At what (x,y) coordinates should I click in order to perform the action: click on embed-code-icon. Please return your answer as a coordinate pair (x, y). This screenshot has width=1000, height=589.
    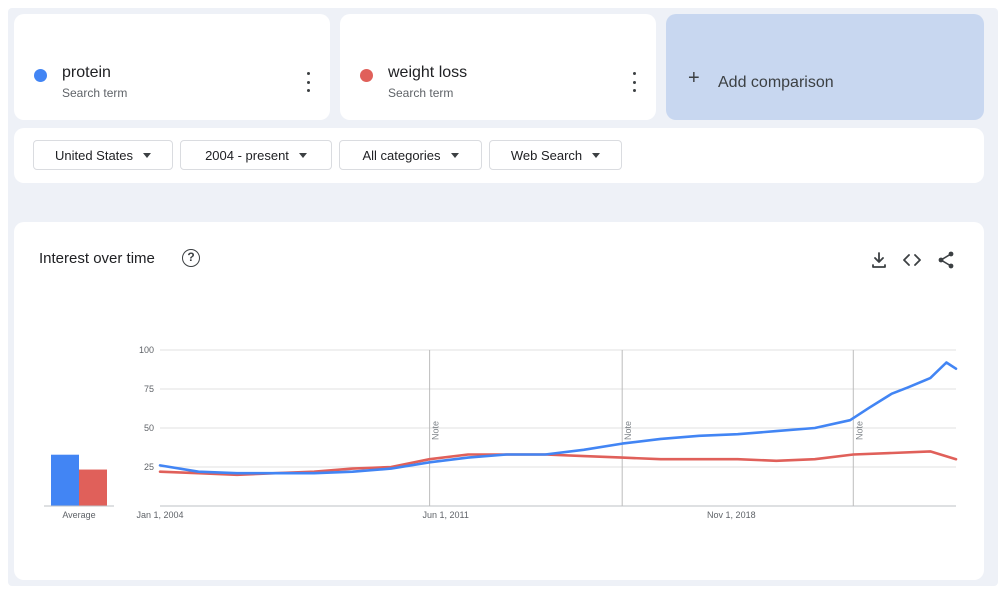
    Looking at the image, I should click on (912, 260).